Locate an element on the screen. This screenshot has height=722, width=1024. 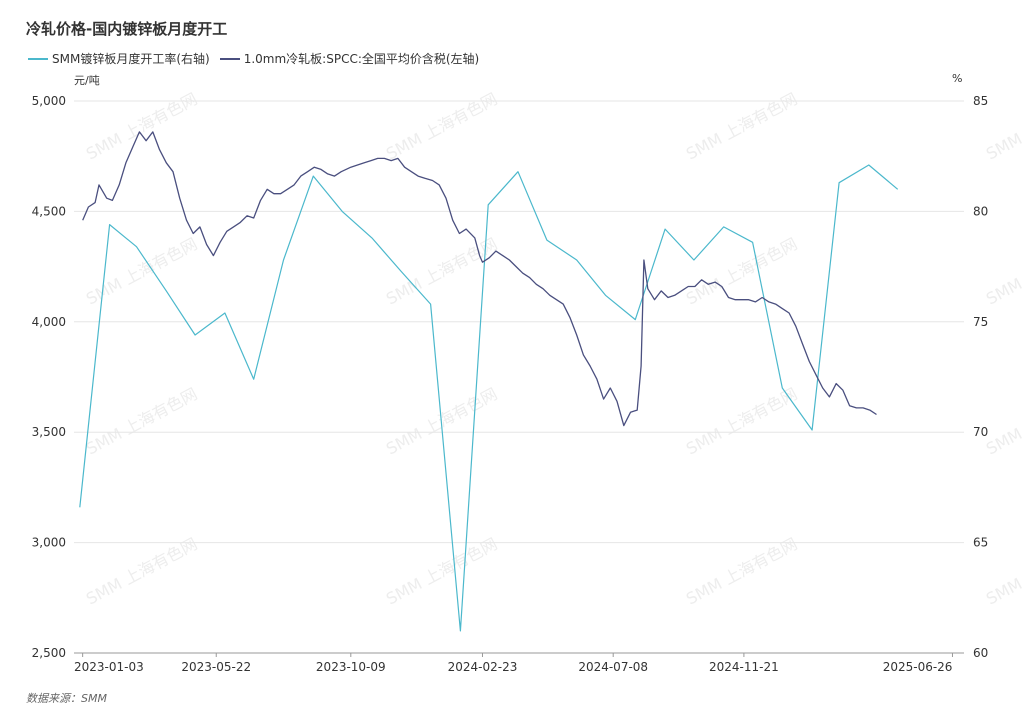
left-axis-tick-label: 4,500 is located at coordinates (49, 211).